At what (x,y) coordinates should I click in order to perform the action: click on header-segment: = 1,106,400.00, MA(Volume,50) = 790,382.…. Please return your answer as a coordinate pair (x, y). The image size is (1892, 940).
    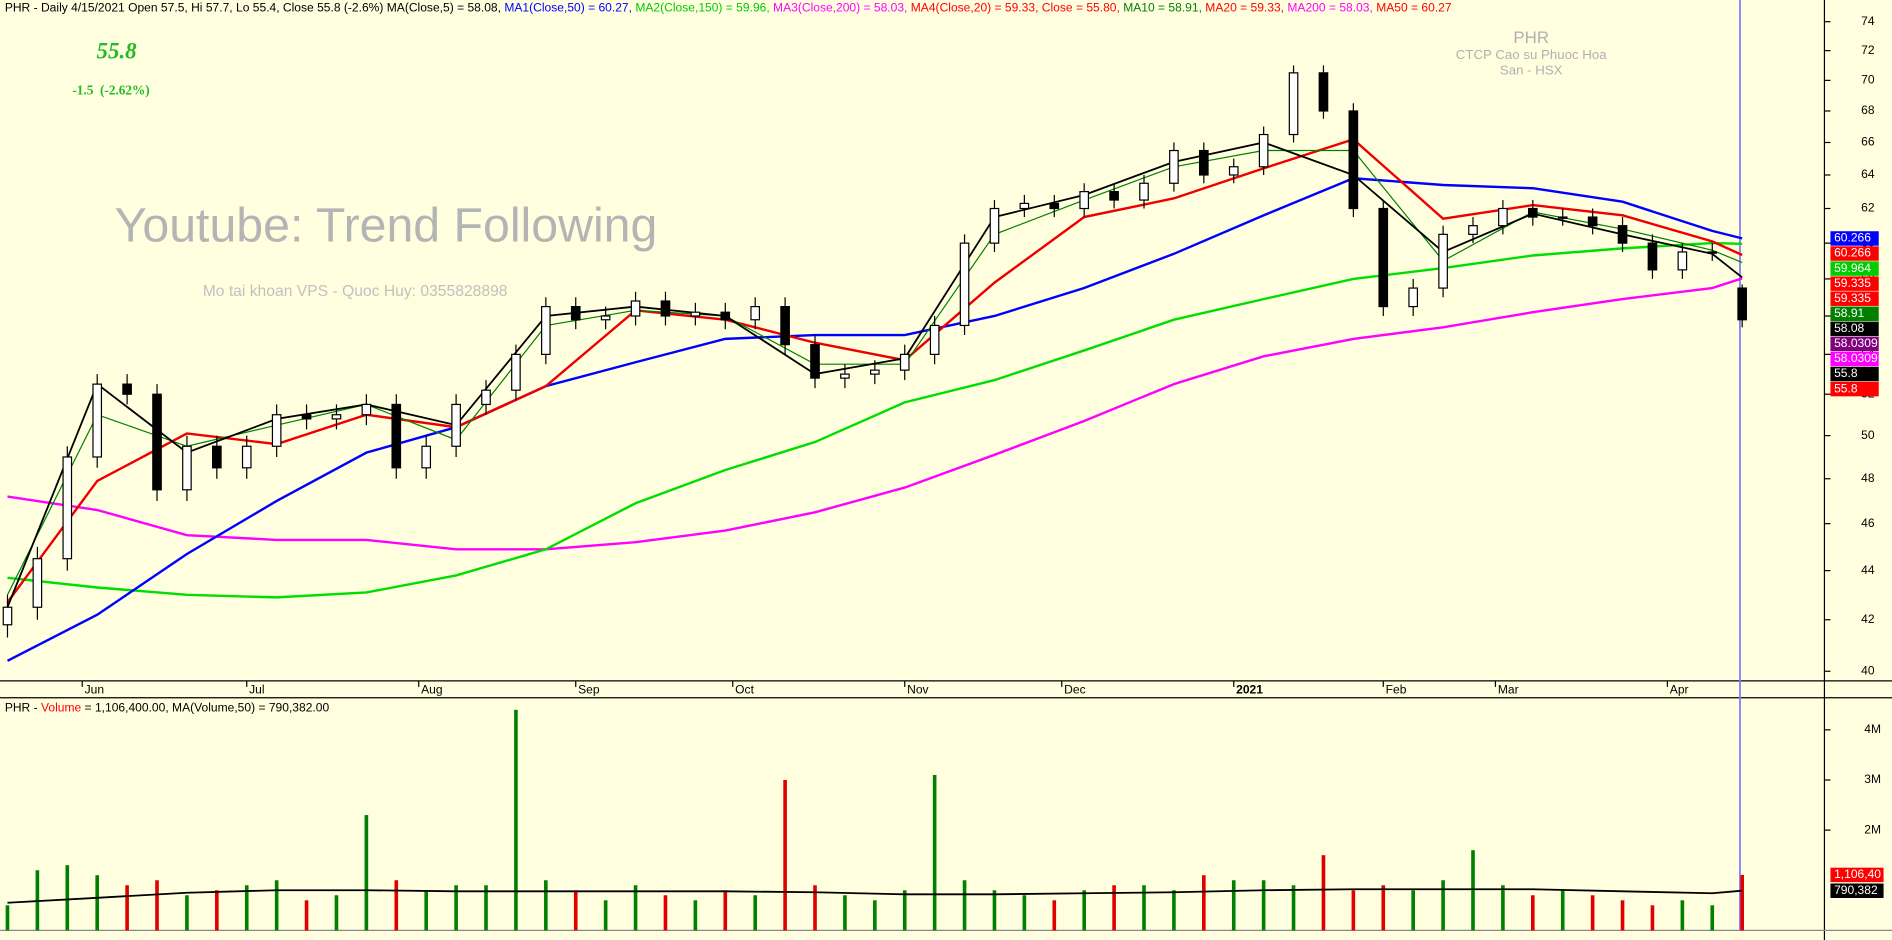
    Looking at the image, I should click on (205, 708).